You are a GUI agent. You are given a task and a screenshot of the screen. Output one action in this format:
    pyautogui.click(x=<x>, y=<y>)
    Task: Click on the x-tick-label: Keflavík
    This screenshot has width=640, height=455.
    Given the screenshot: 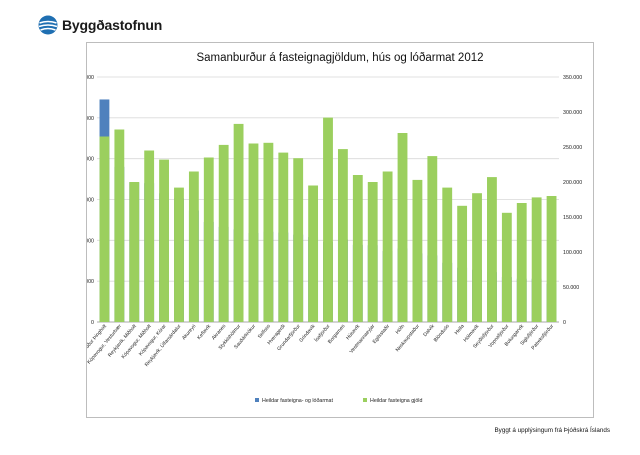 What is the action you would take?
    pyautogui.click(x=204, y=332)
    